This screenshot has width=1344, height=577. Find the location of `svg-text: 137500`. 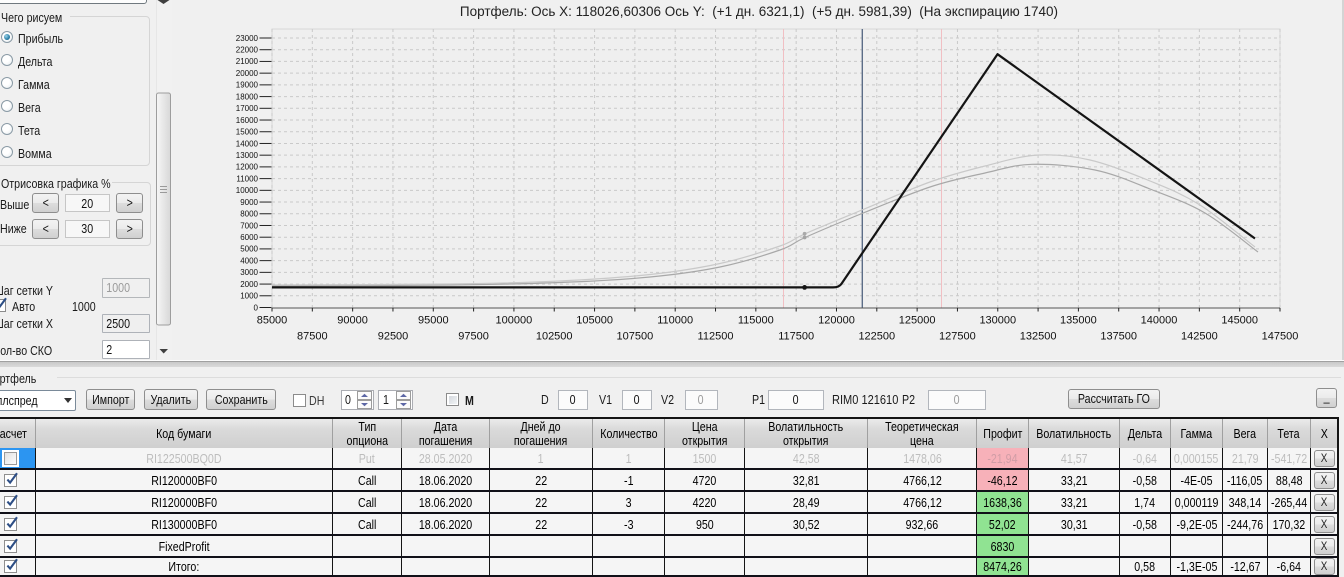

svg-text: 137500 is located at coordinates (1118, 337).